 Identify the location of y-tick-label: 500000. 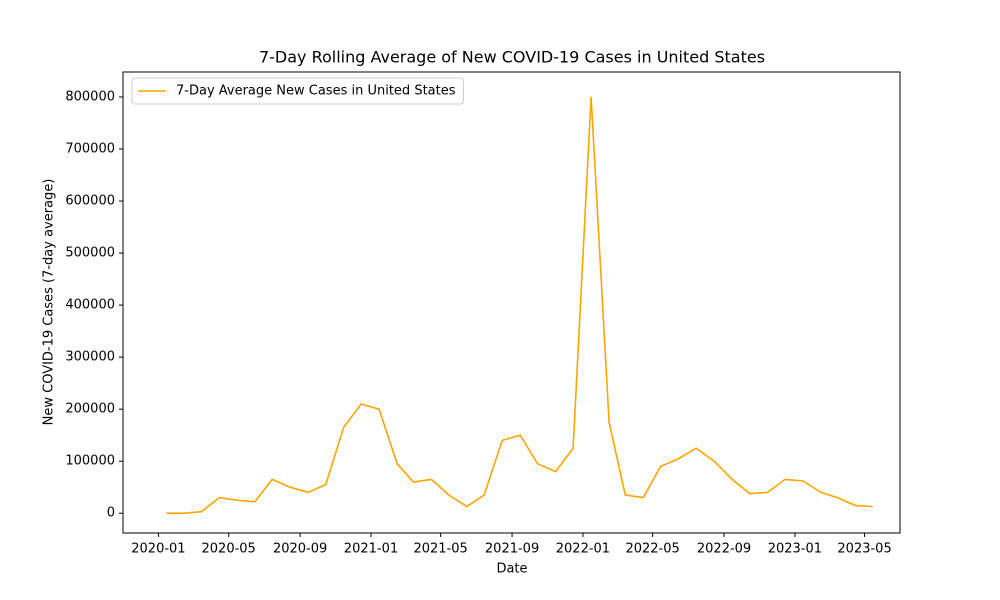
(90, 253).